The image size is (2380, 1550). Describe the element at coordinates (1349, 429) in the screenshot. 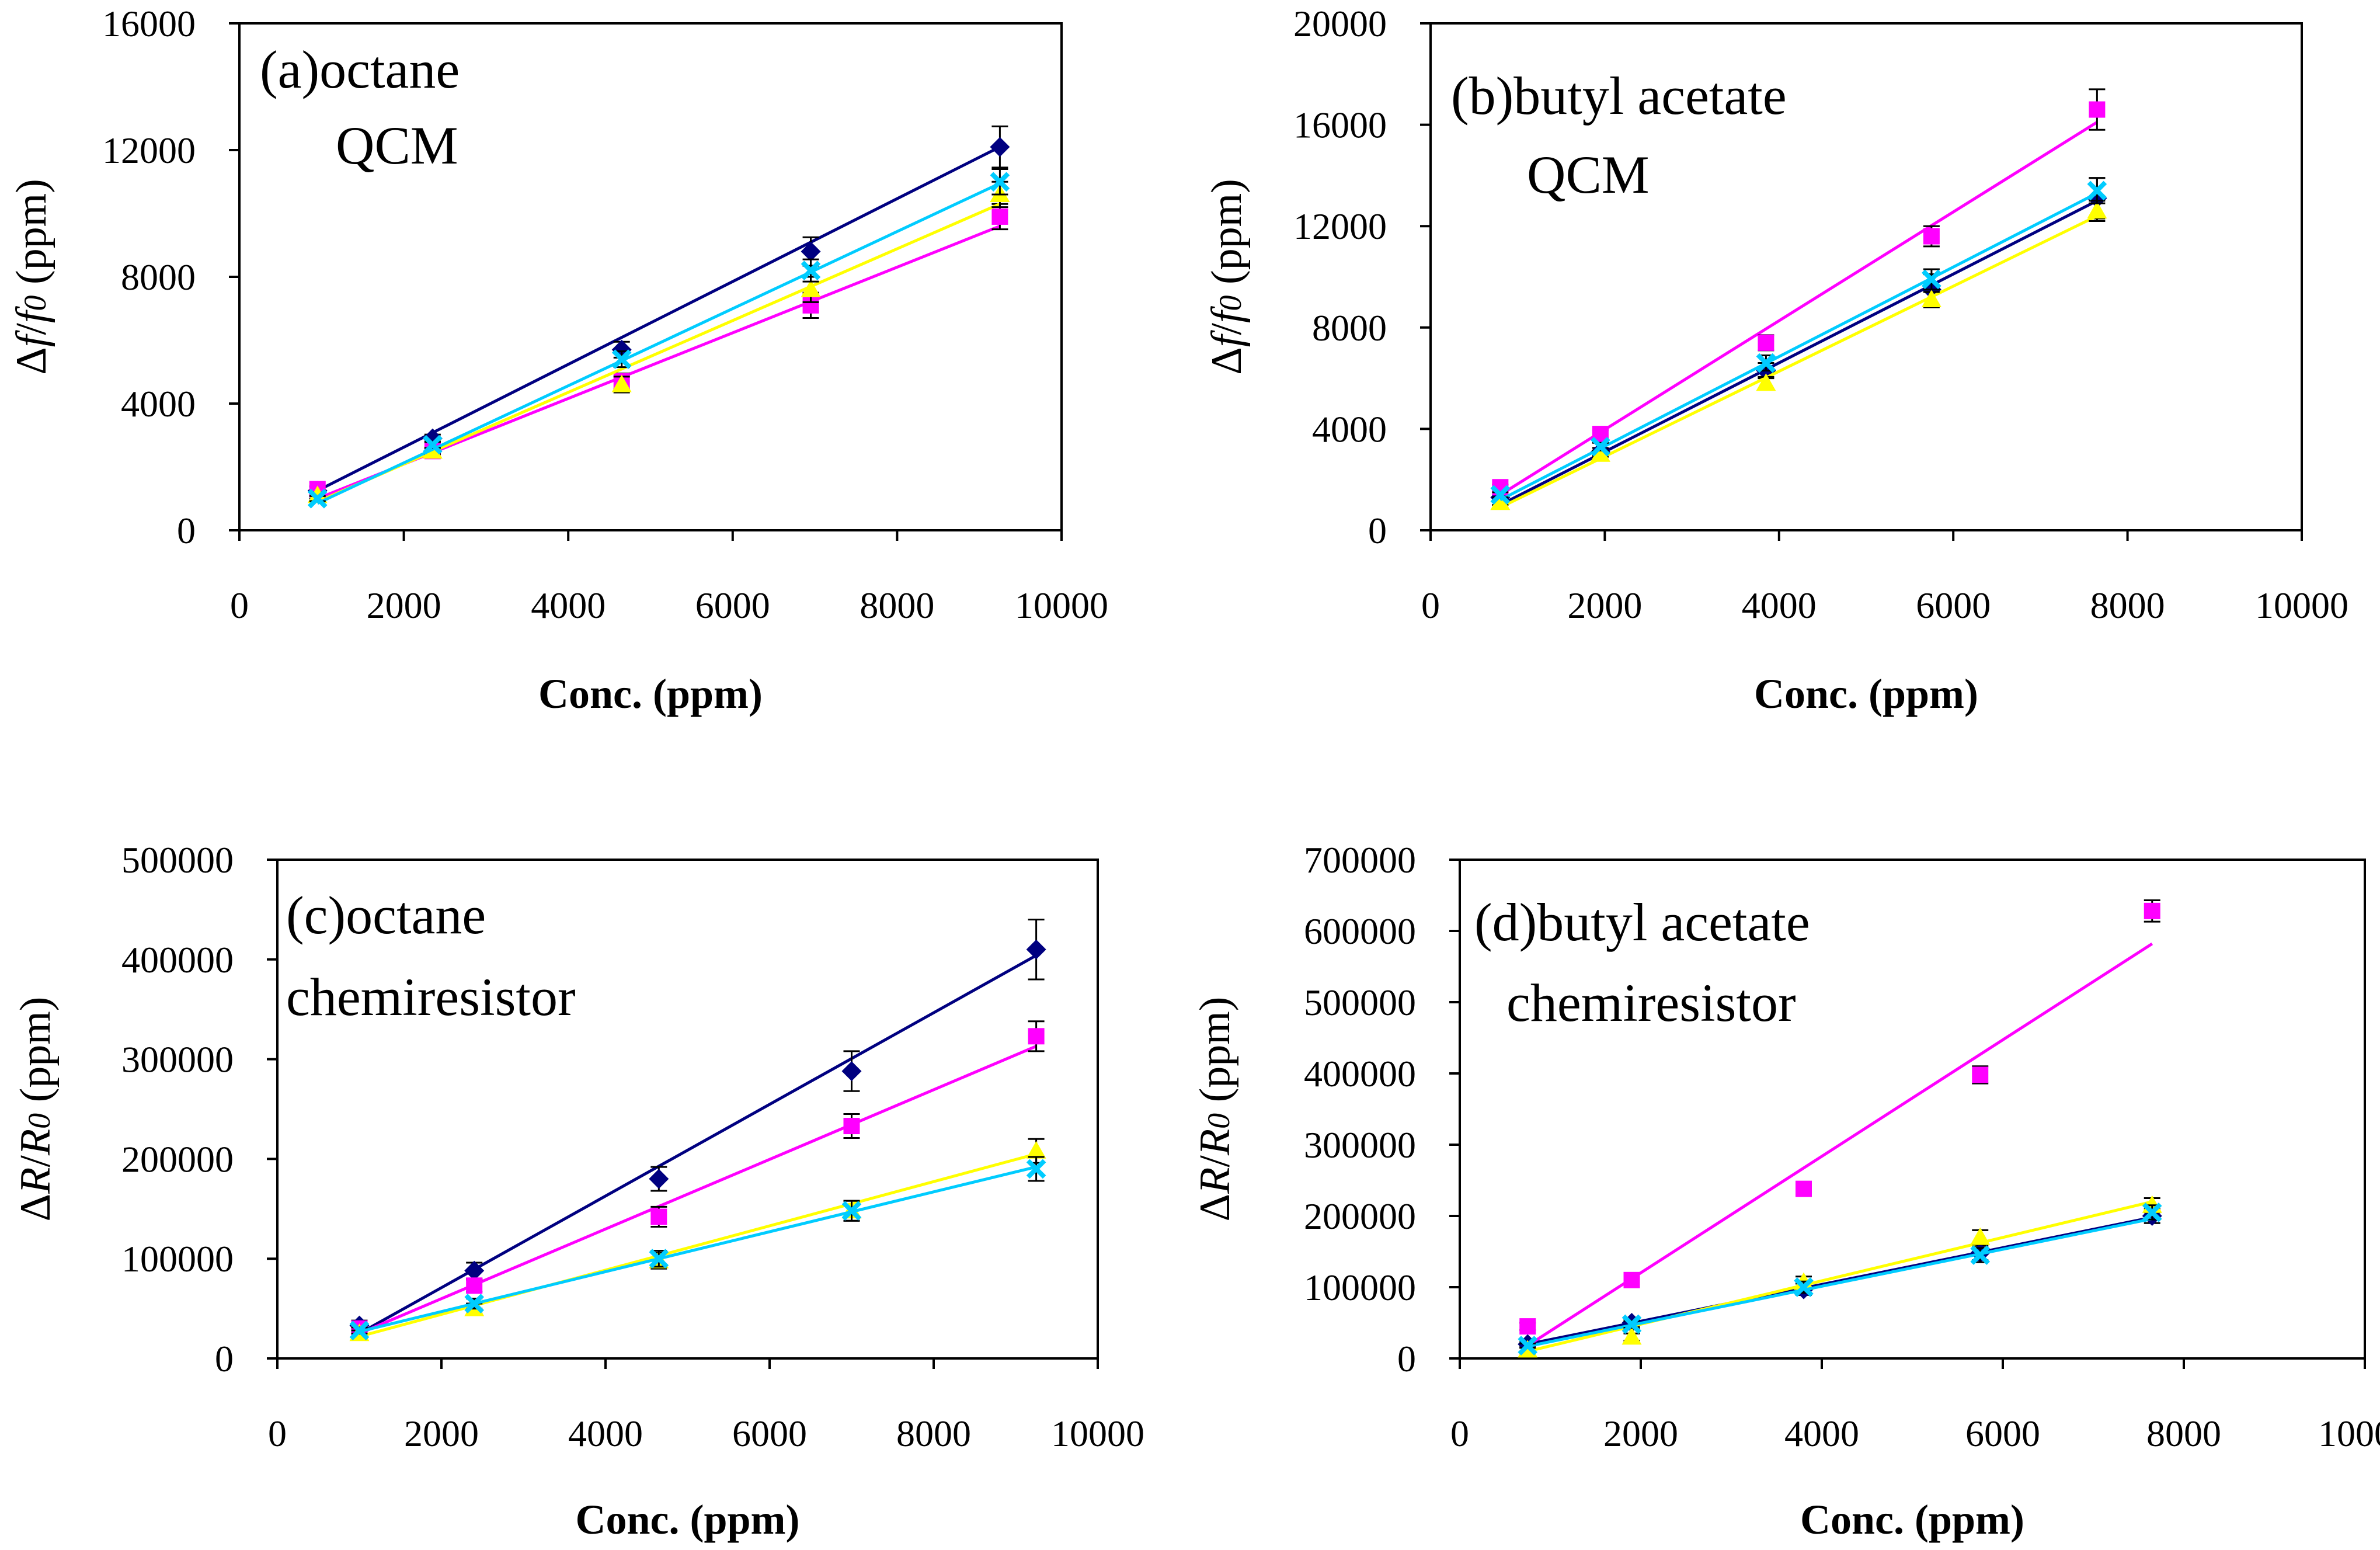

I see `y-tick-label: 4000` at that location.